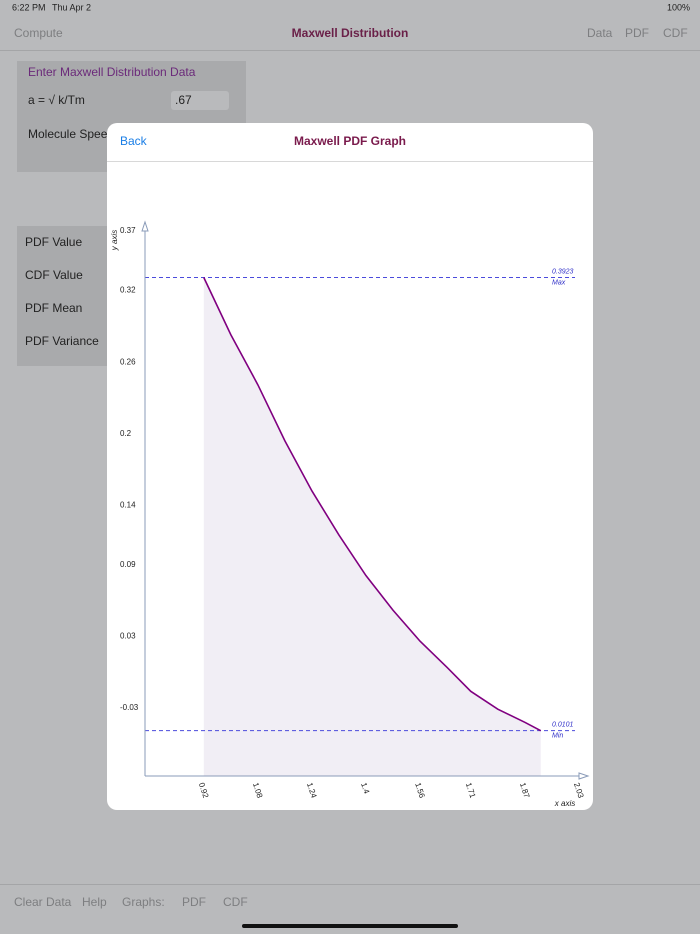 Image resolution: width=700 pixels, height=939 pixels. Describe the element at coordinates (128, 636) in the screenshot. I see `y-tick-label: 0.03` at that location.